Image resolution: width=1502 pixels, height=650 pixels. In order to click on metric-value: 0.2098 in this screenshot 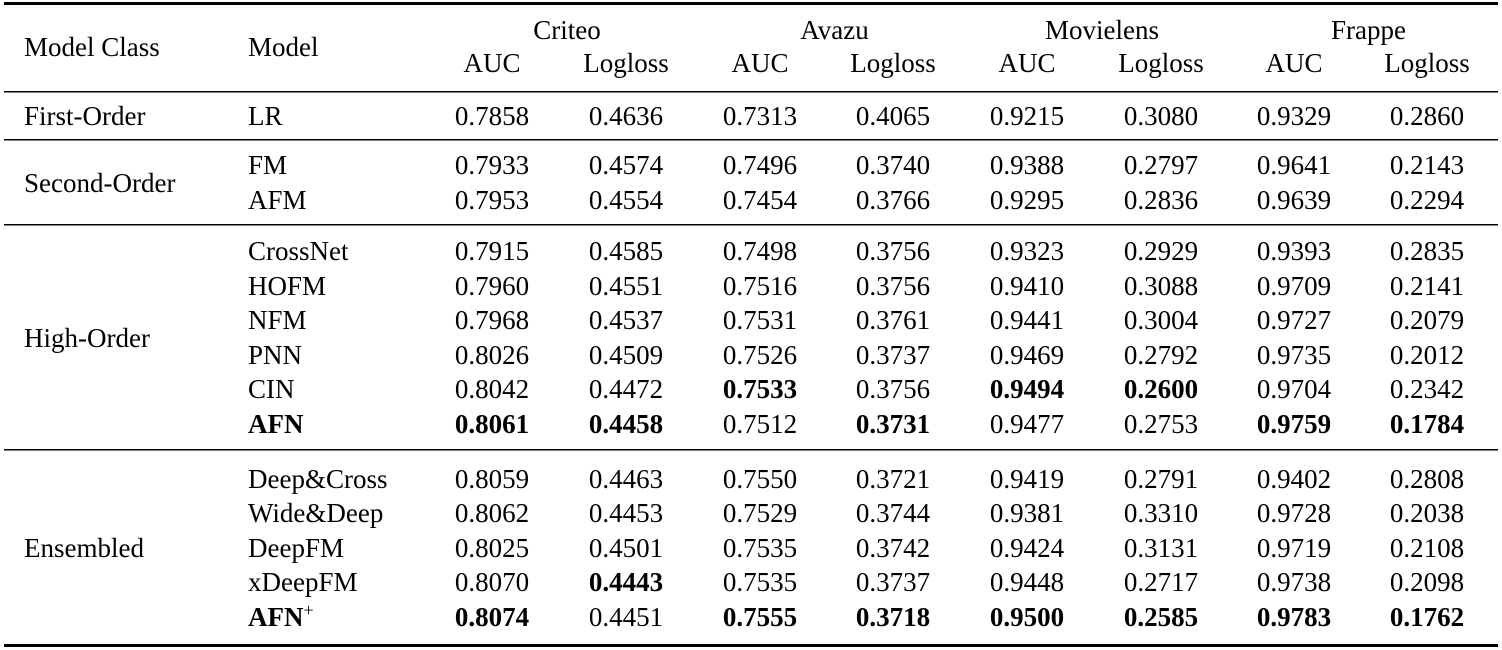, I will do `click(1427, 582)`.